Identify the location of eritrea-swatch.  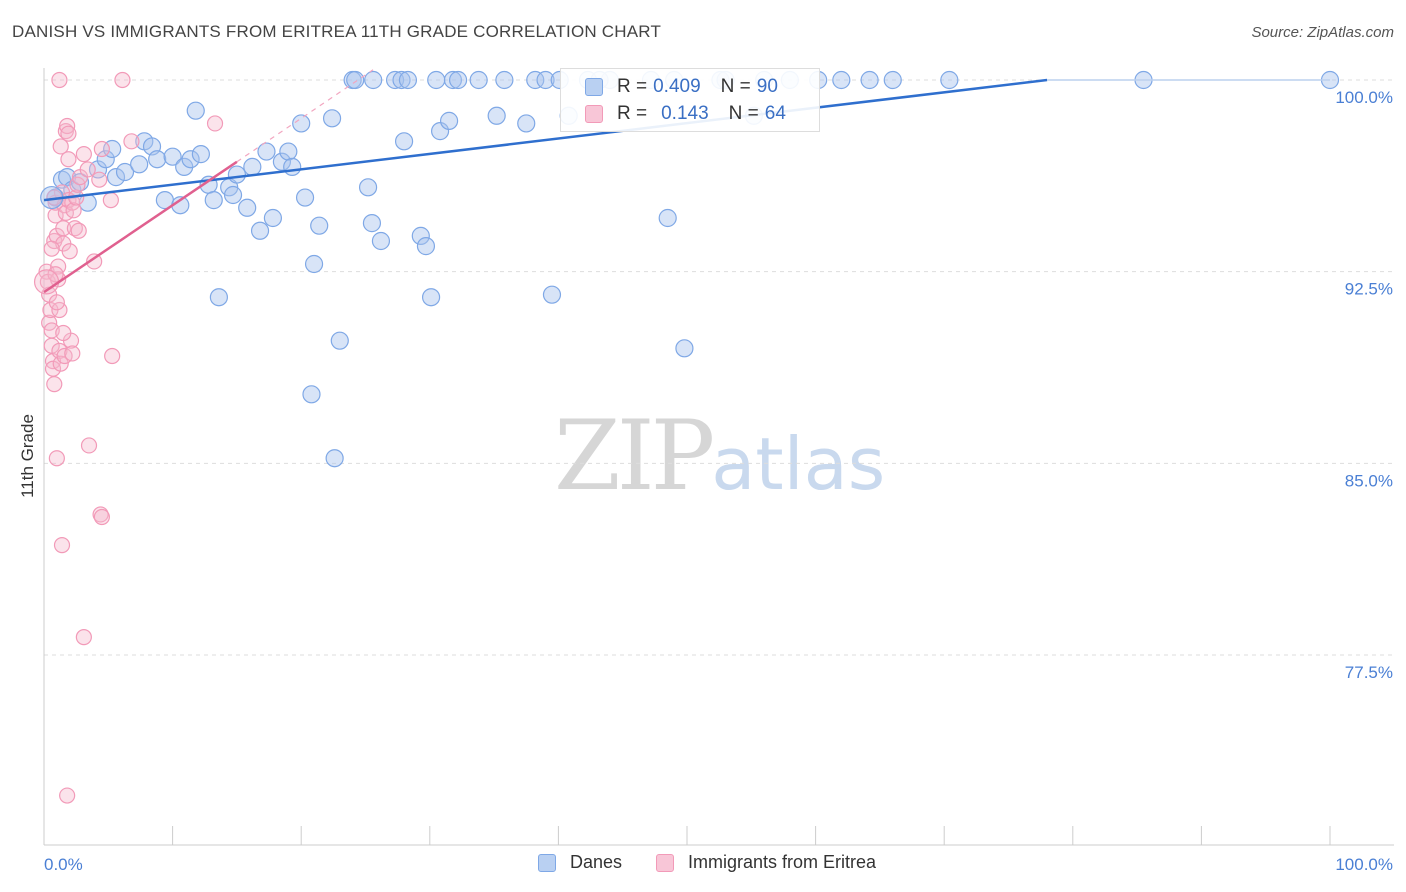
(594, 114).